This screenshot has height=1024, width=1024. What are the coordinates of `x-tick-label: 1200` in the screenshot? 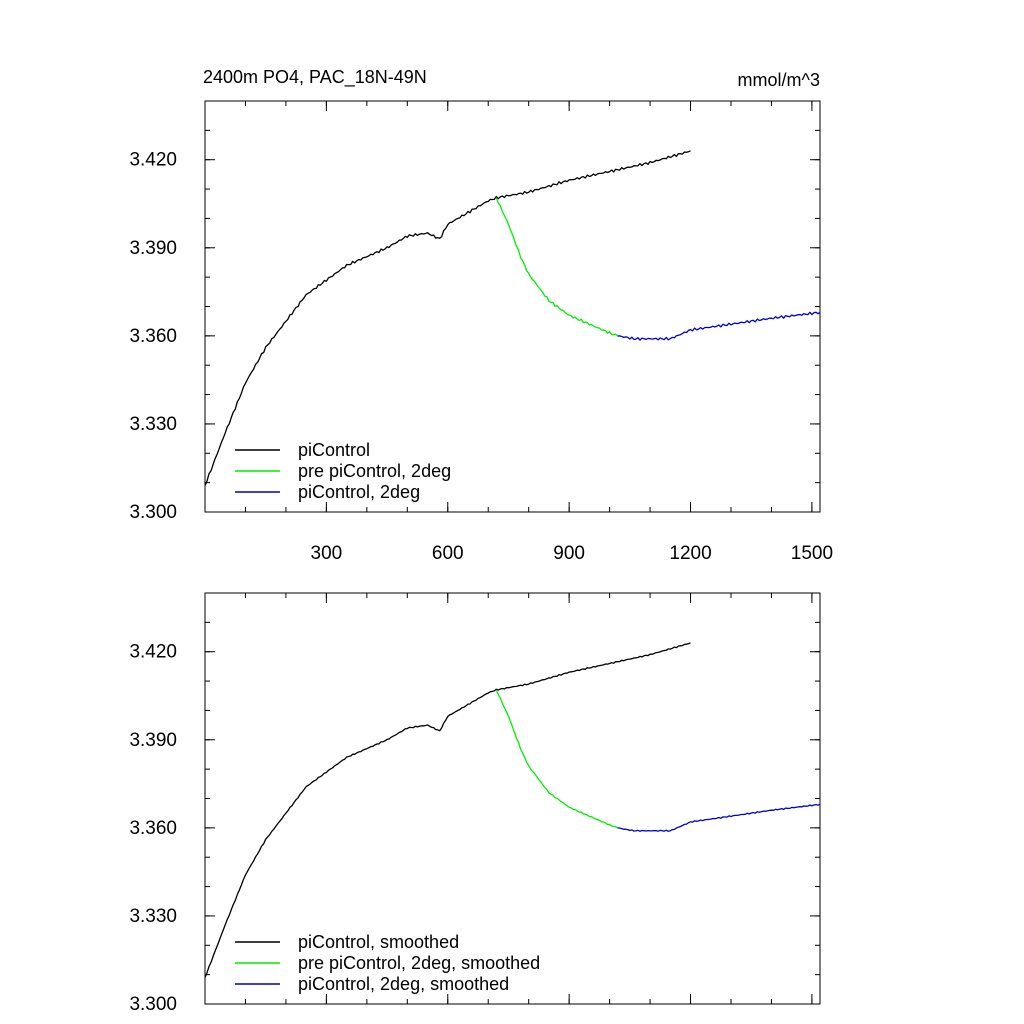 It's located at (690, 553).